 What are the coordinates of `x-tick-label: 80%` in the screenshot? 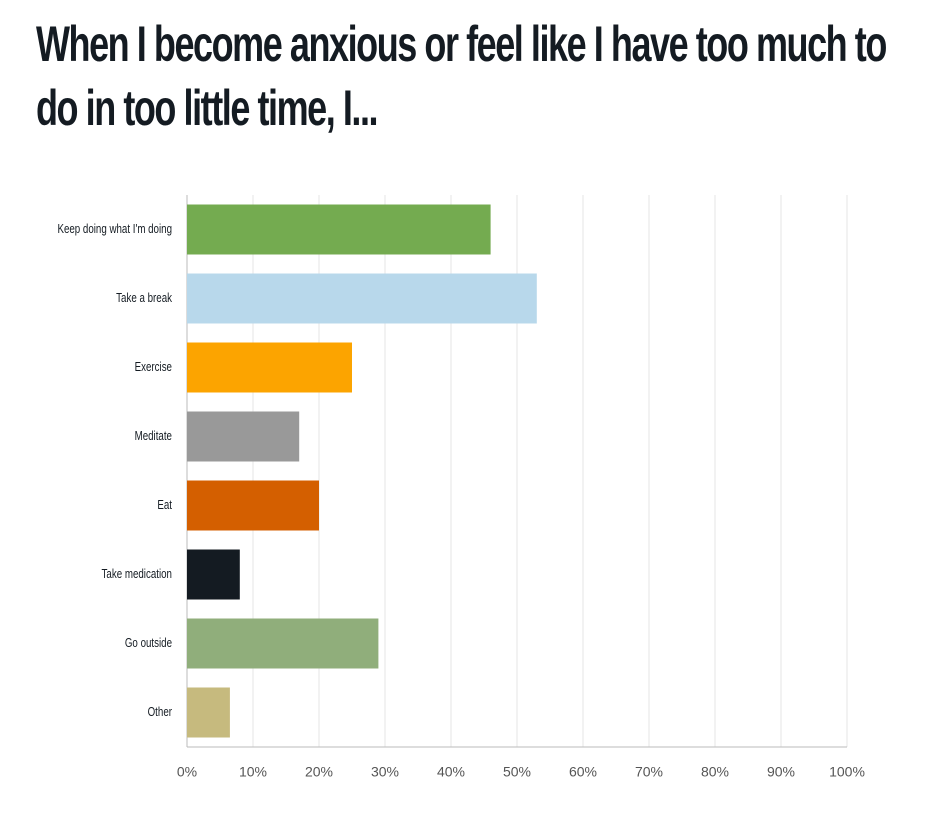 It's located at (715, 772).